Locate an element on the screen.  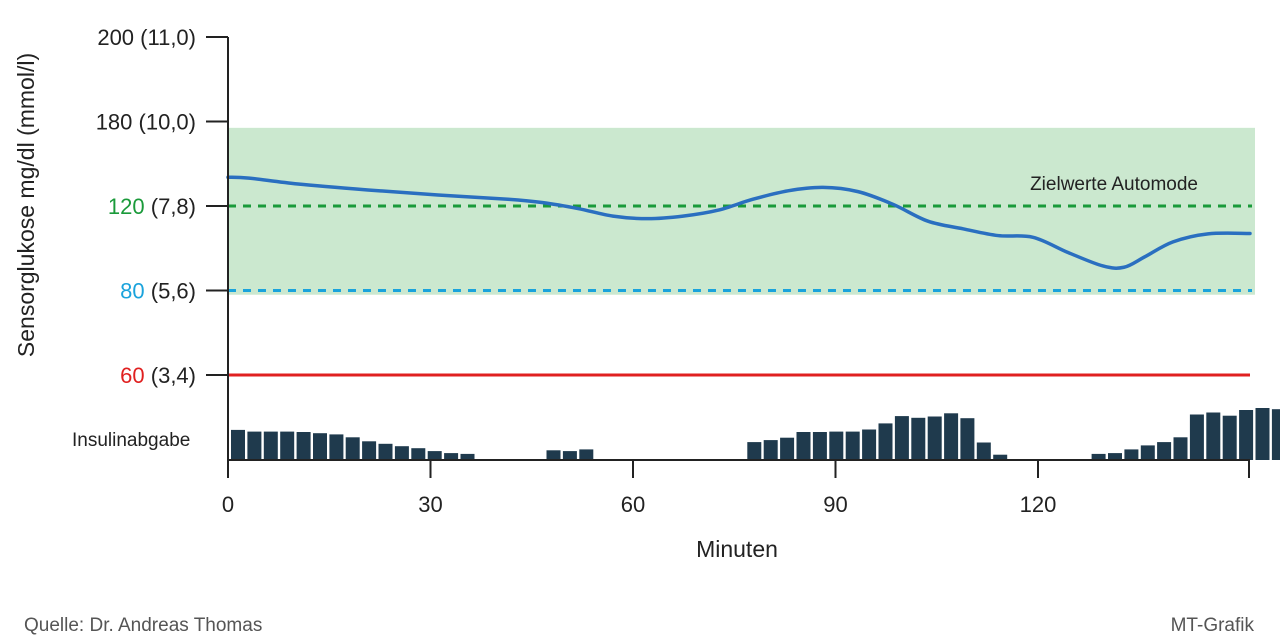
insulin-label: Insulinabgabe is located at coordinates (131, 440).